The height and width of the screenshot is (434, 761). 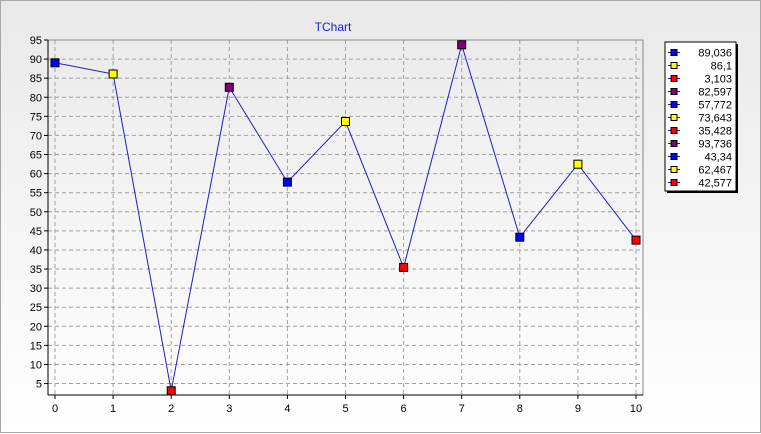 I want to click on legend-value-label: 42,577, so click(x=715, y=184).